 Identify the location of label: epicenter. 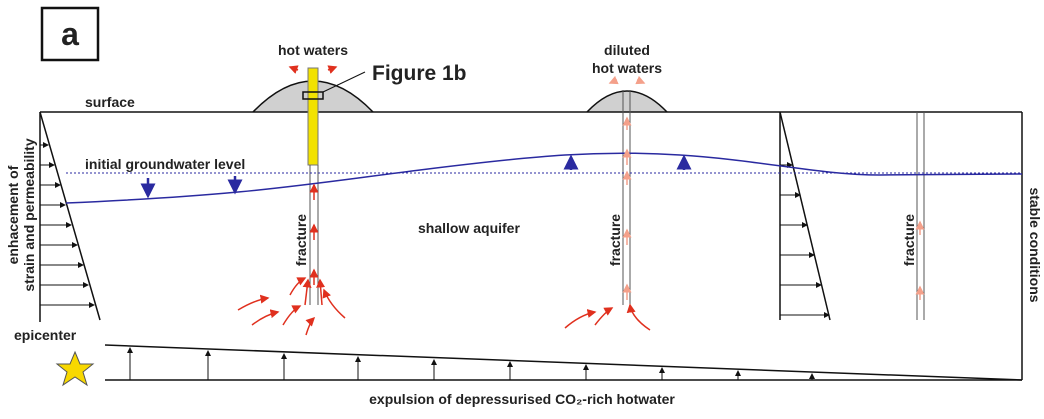
(45, 335).